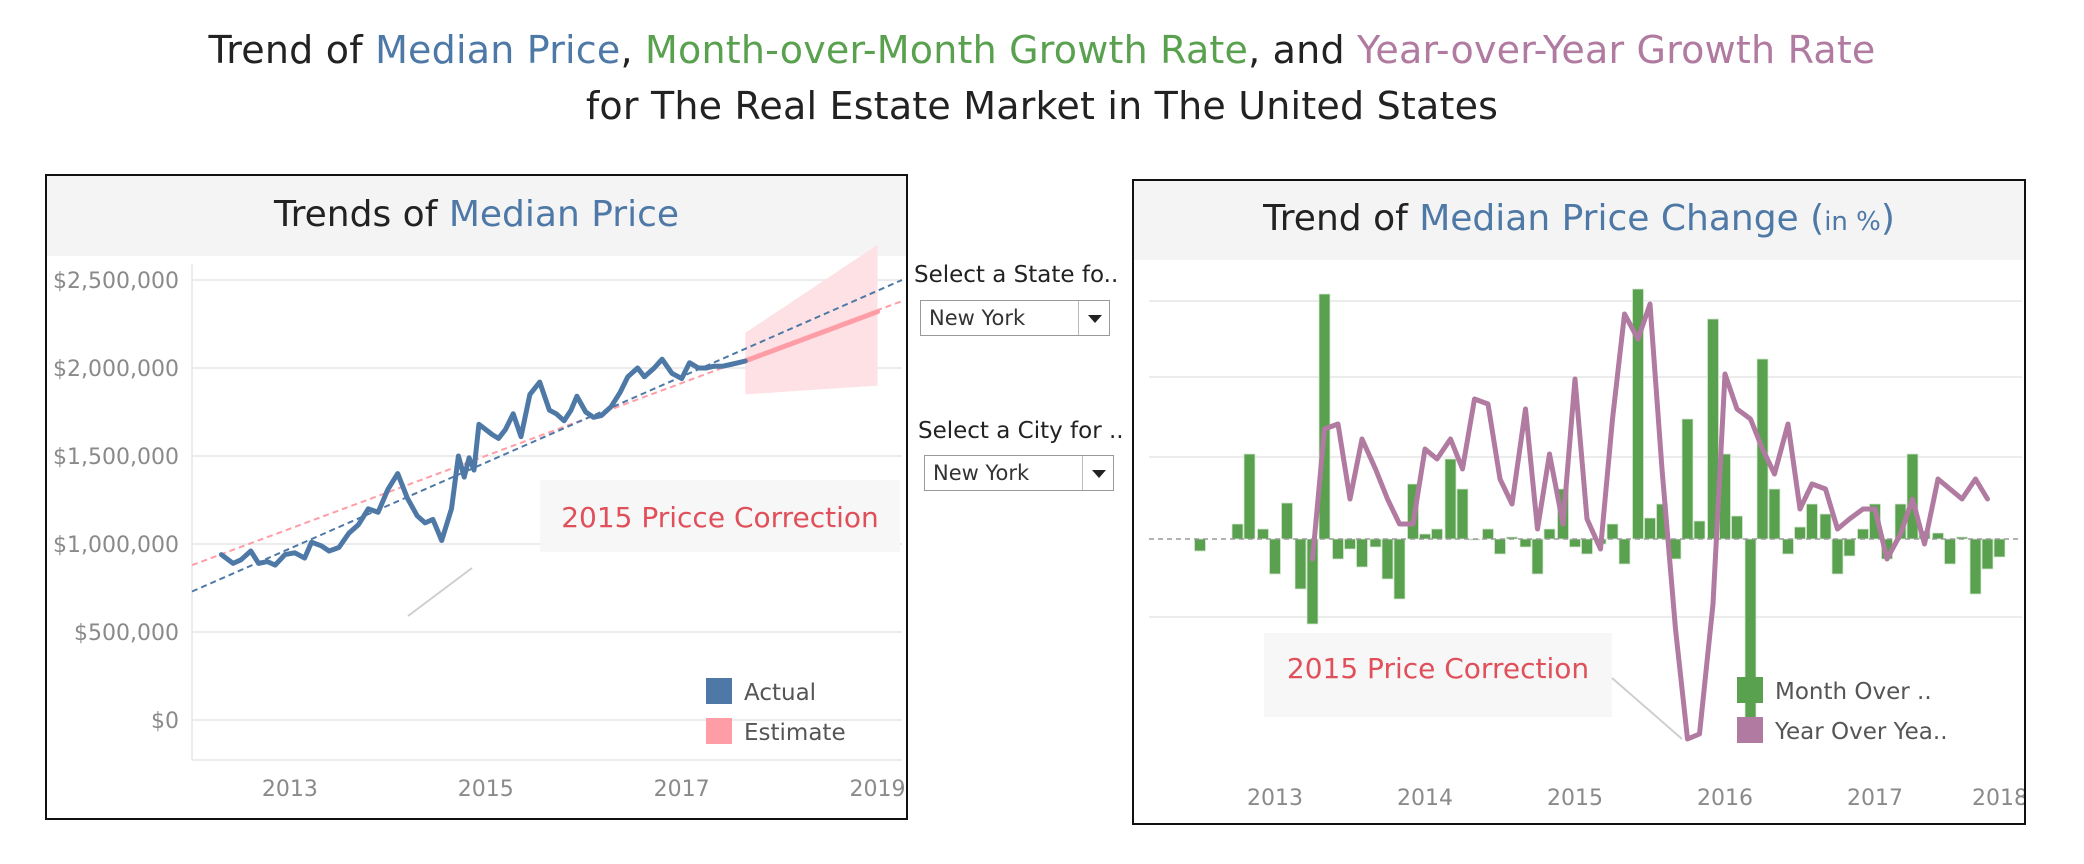  Describe the element at coordinates (719, 731) in the screenshot. I see `legend-swatch-estimate` at that location.